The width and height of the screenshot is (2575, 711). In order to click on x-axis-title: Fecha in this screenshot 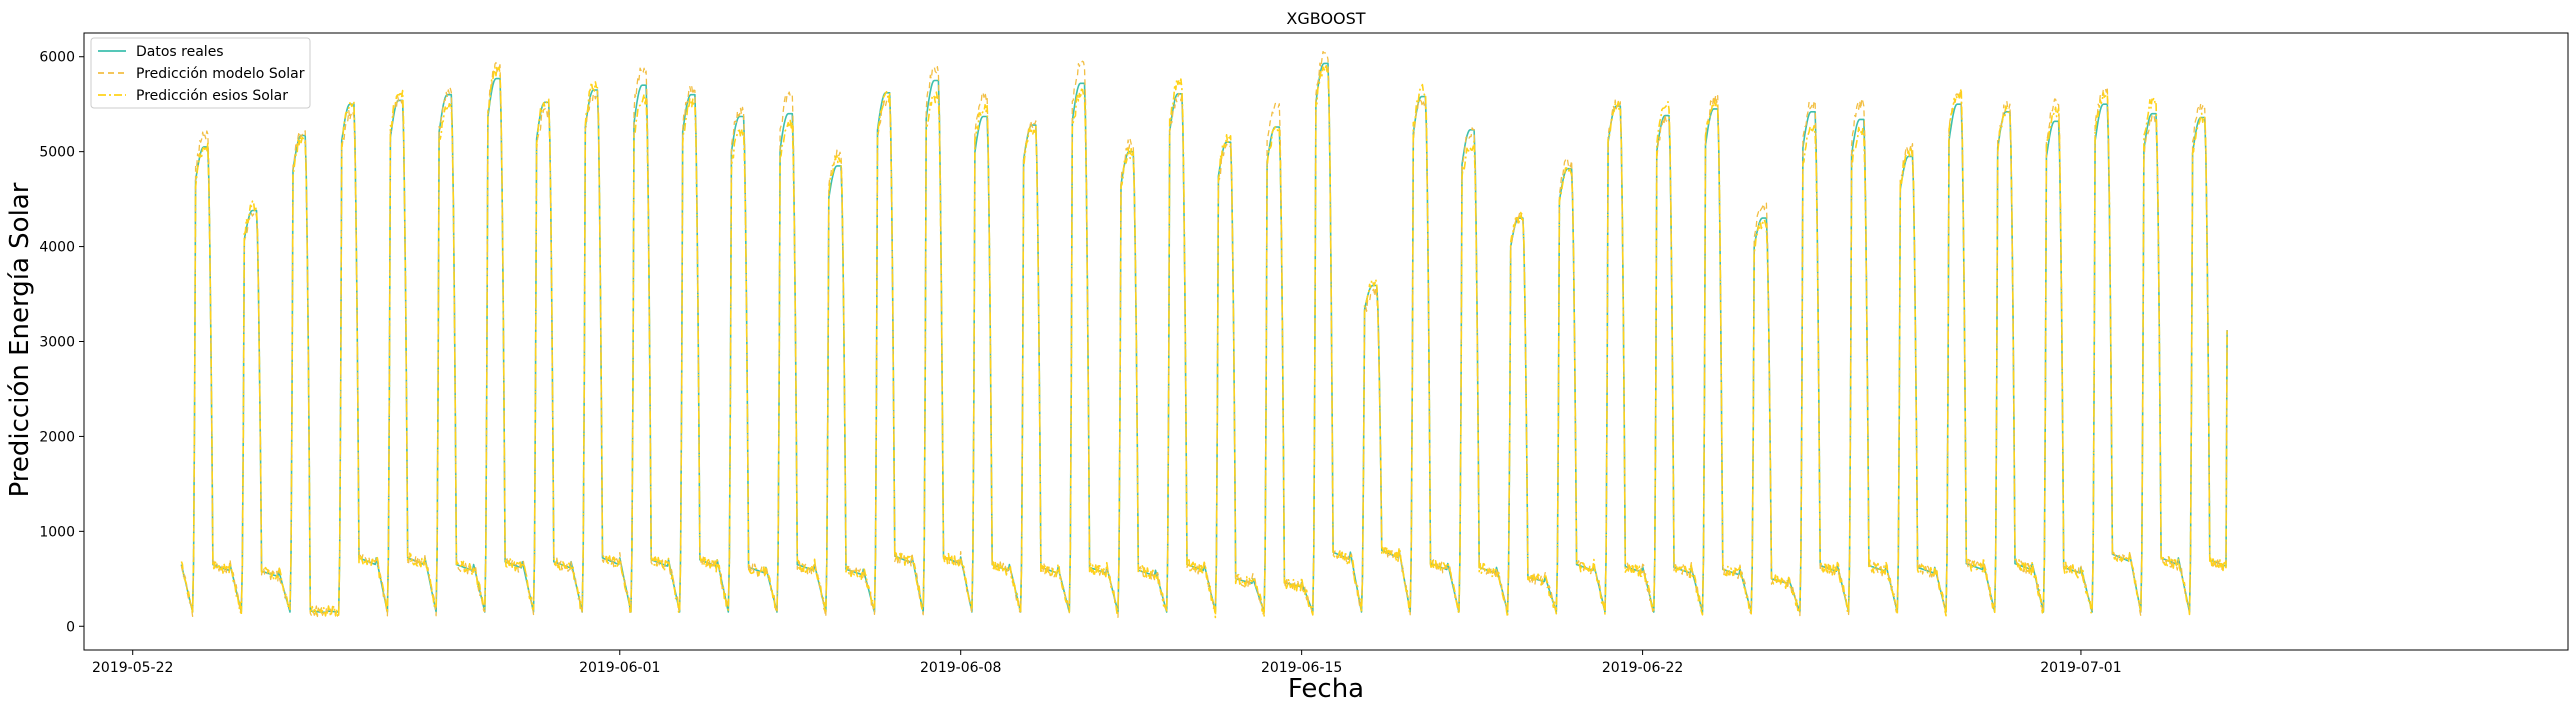, I will do `click(1326, 689)`.